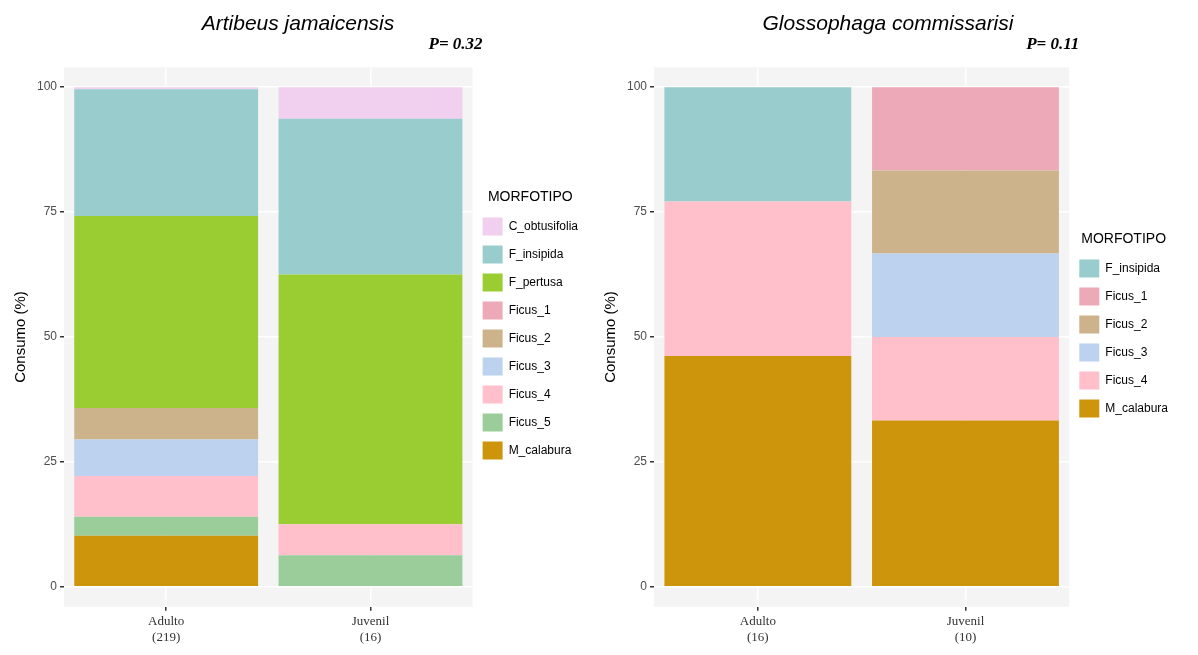 This screenshot has width=1198, height=655. What do you see at coordinates (888, 23) in the screenshot?
I see `chart-title: Glossophaga commissarisi` at bounding box center [888, 23].